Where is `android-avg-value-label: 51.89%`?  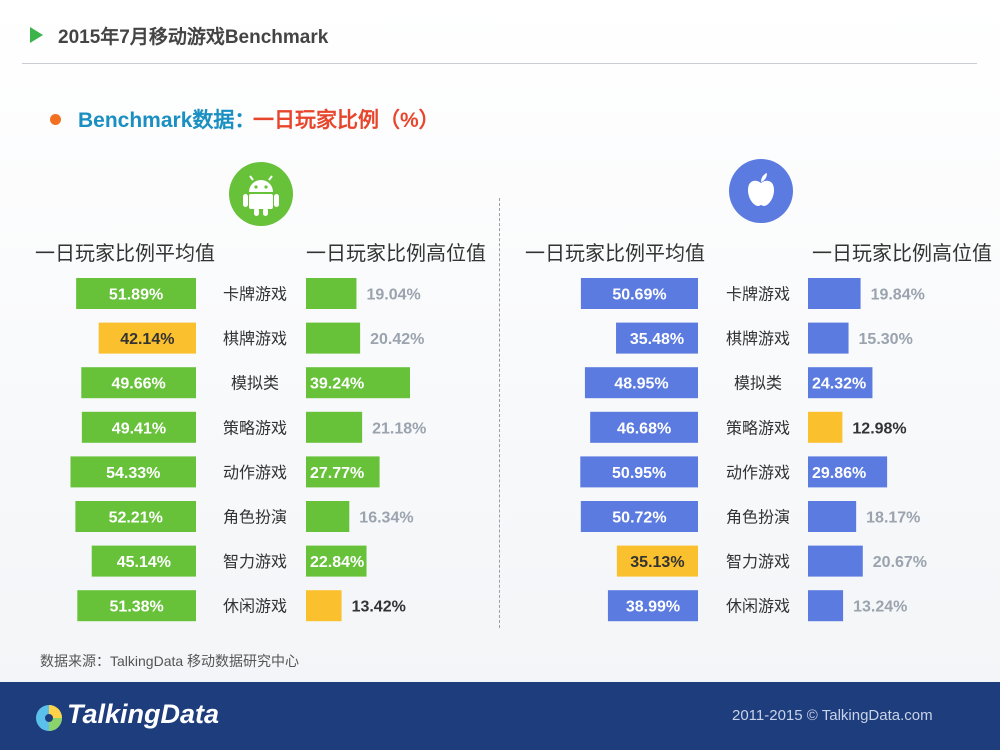
android-avg-value-label: 51.89% is located at coordinates (136, 295).